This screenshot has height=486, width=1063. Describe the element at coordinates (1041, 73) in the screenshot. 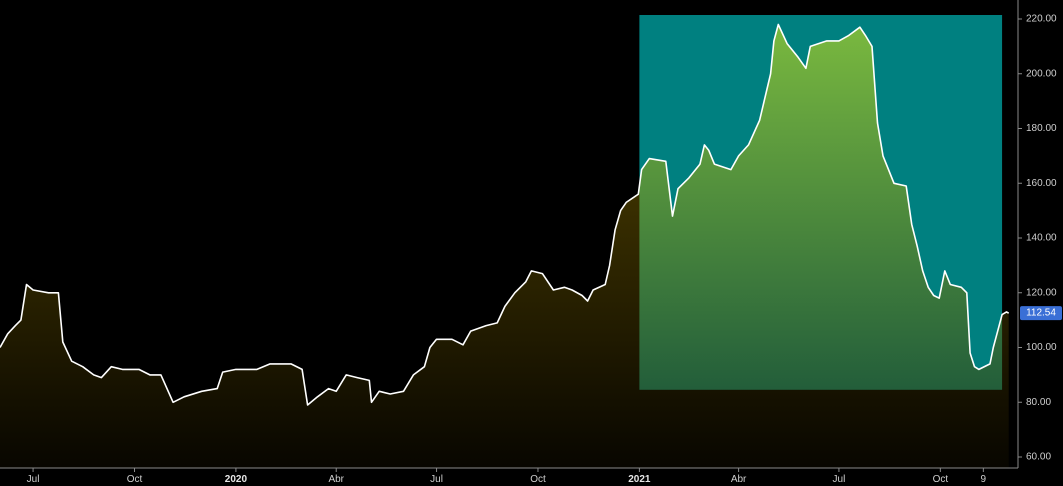

I see `y-tick-label: 200.00` at that location.